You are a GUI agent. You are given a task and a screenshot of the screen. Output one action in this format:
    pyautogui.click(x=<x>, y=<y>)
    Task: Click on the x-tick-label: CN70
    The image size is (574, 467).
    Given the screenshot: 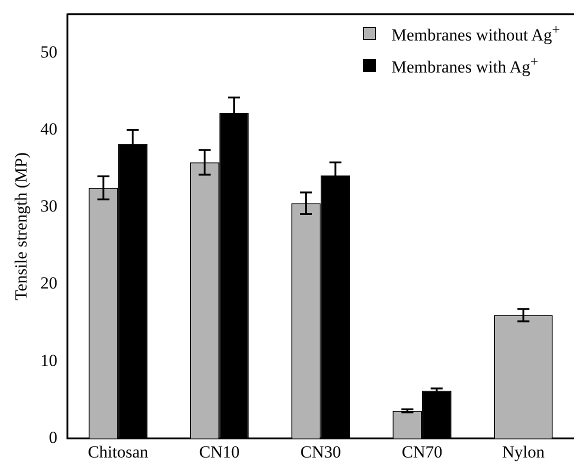 What is the action you would take?
    pyautogui.click(x=422, y=452)
    